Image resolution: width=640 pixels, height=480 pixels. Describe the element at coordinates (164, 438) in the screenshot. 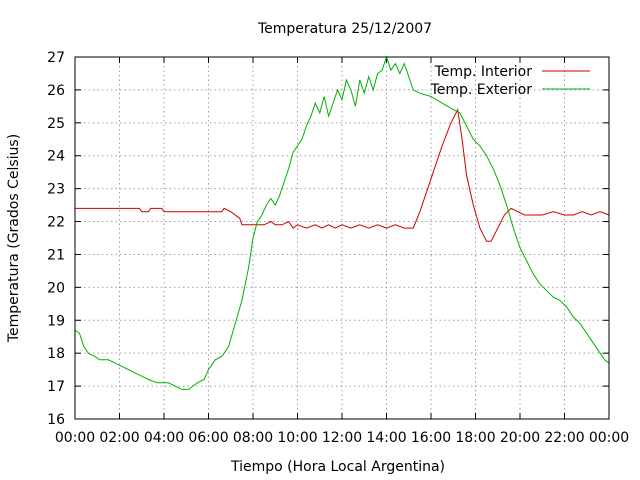

I see `x-tick-label: 04:00` at that location.